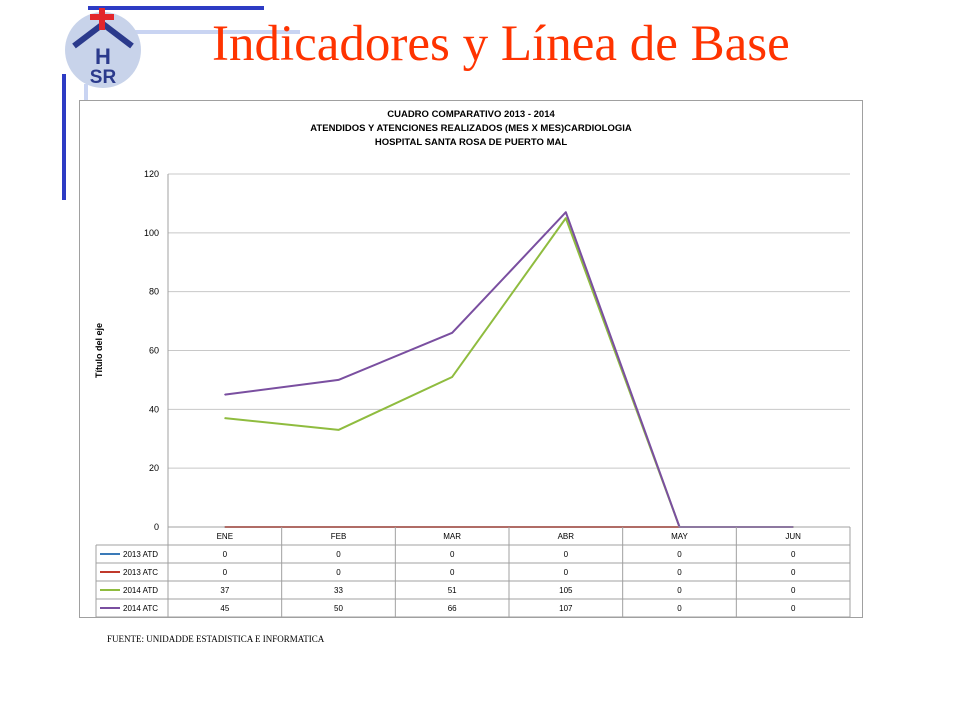  Describe the element at coordinates (224, 590) in the screenshot. I see `table-value: 37` at that location.